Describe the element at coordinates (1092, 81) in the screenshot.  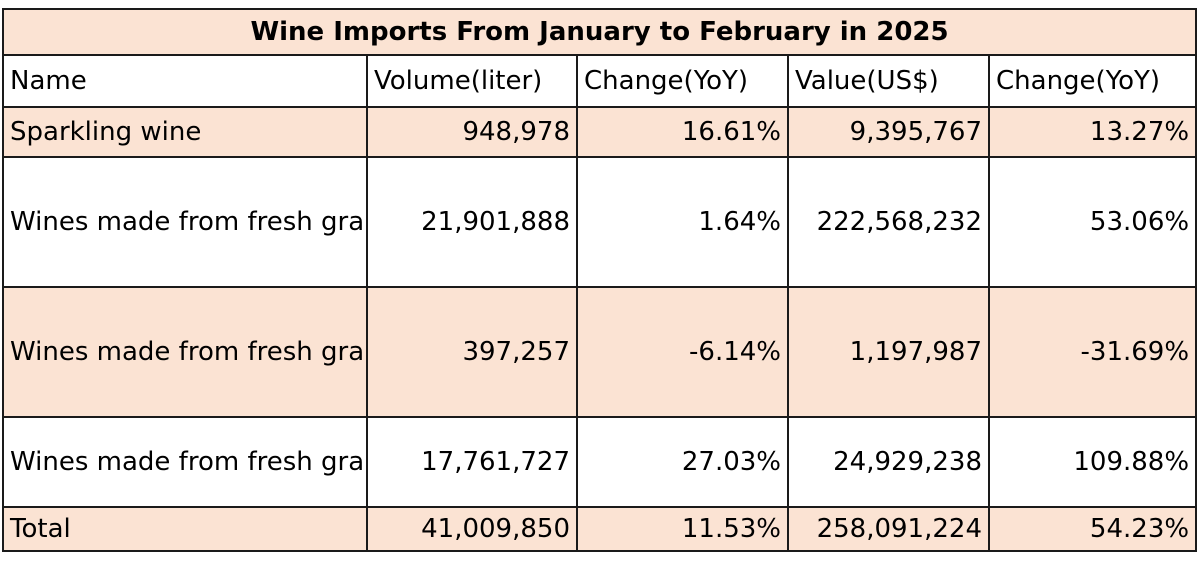
I see `header-value-change: Change(YoY)` at that location.